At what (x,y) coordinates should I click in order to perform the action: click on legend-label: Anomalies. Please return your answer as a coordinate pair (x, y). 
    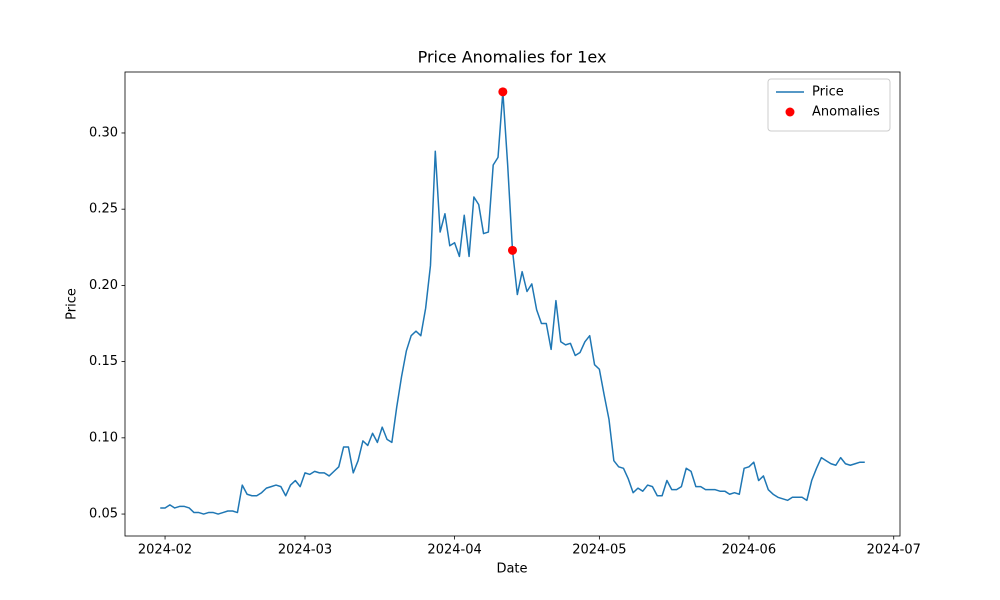
    Looking at the image, I should click on (846, 112).